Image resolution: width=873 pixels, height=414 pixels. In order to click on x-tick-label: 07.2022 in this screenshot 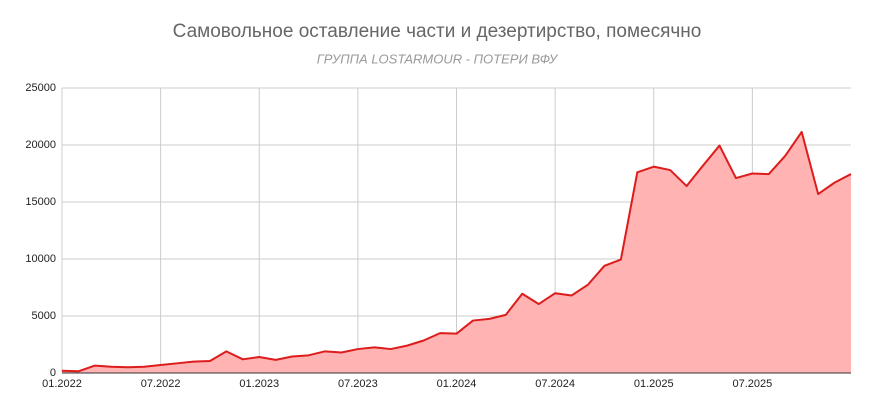, I will do `click(161, 384)`.